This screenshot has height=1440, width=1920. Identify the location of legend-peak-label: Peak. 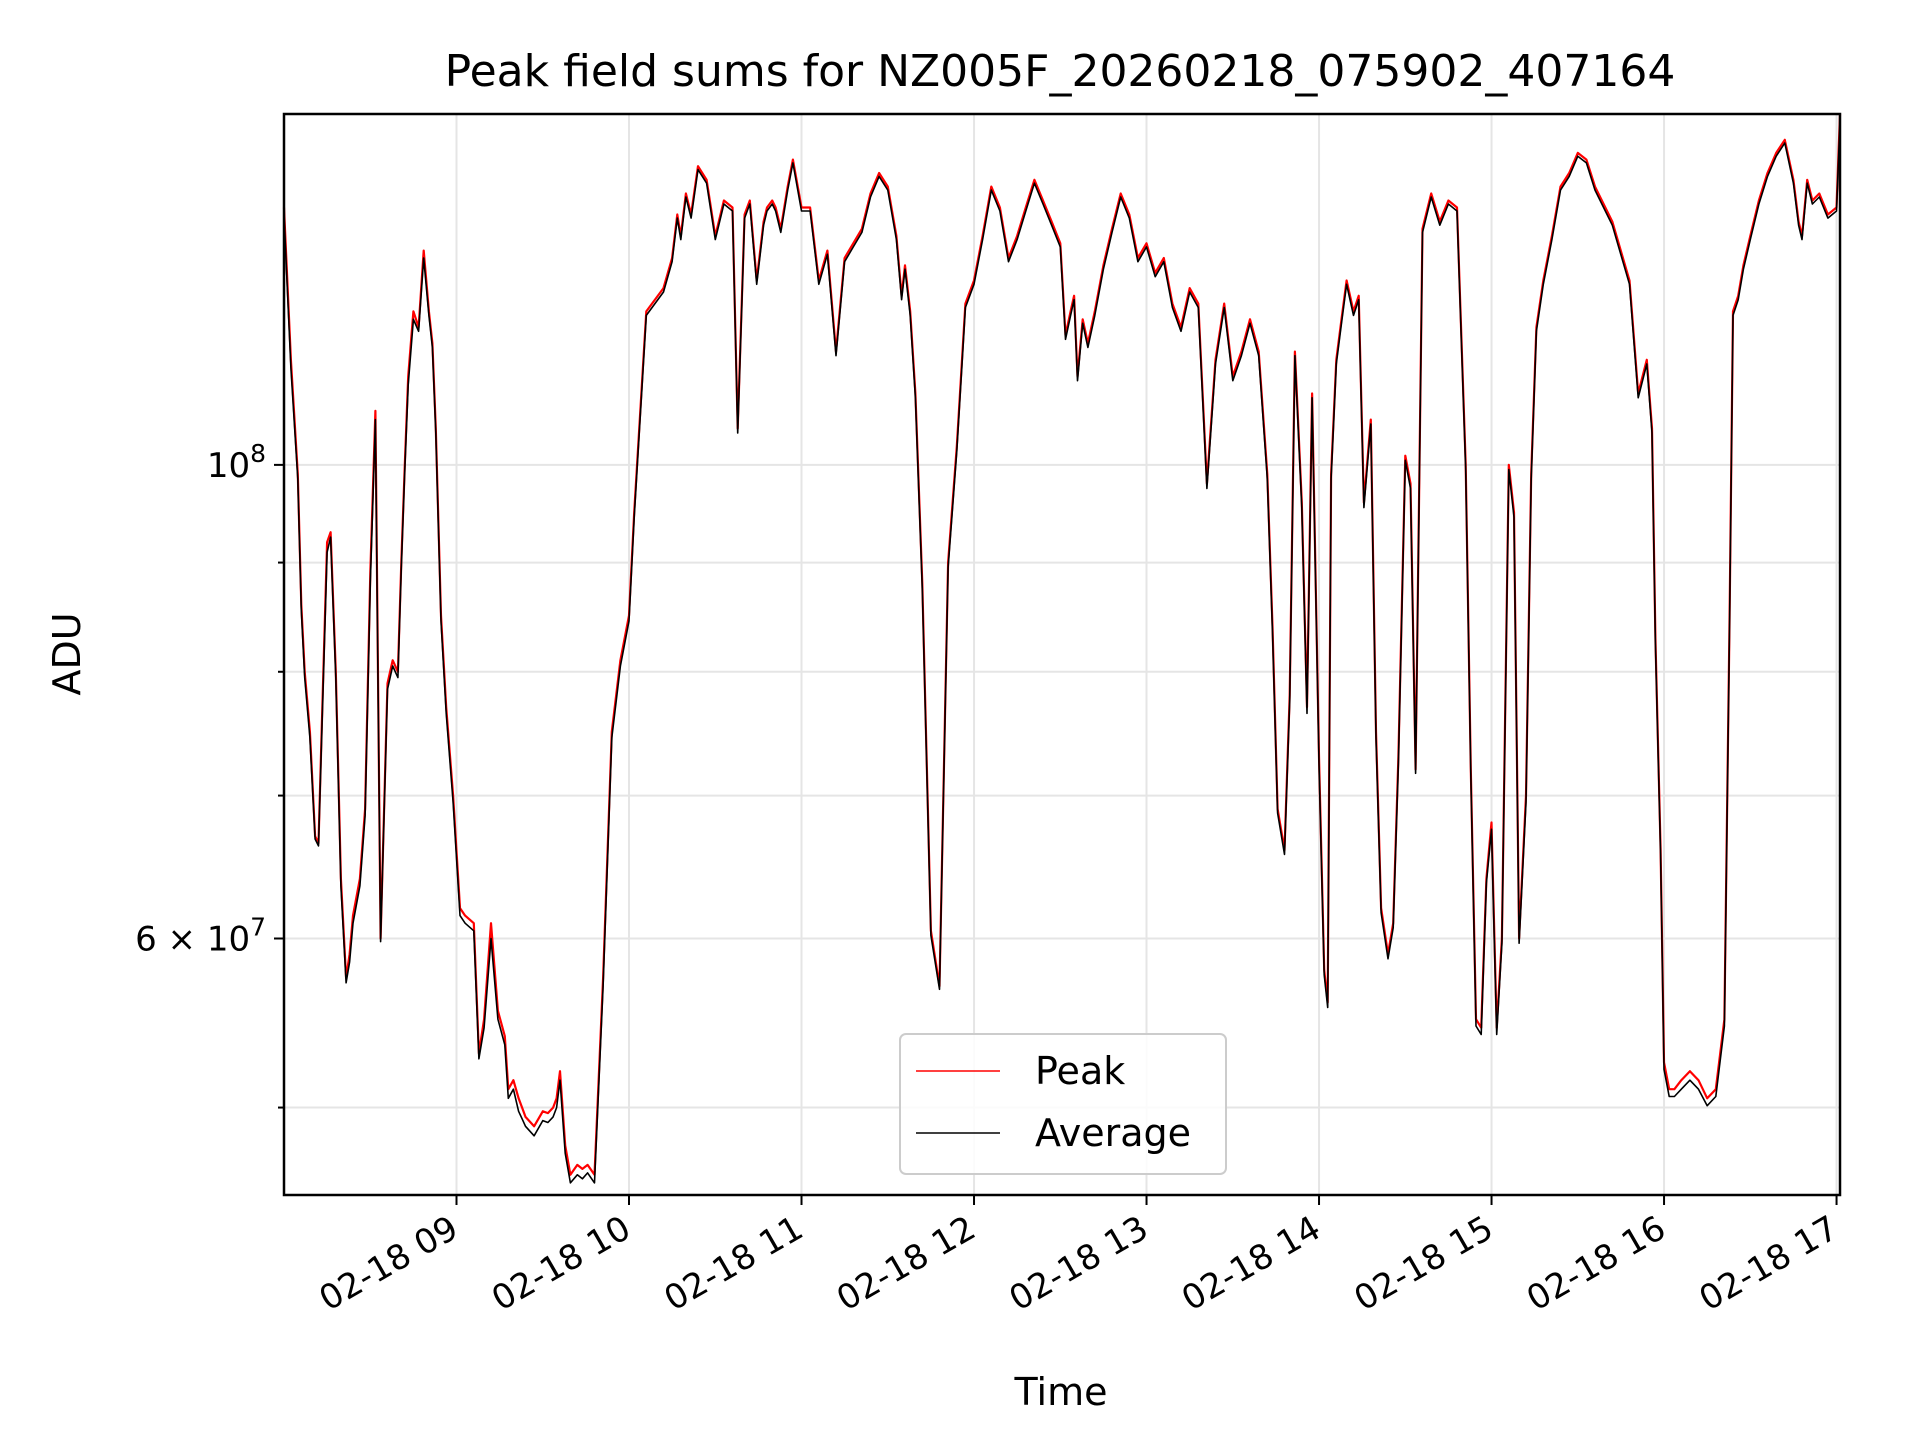
(1080, 1071).